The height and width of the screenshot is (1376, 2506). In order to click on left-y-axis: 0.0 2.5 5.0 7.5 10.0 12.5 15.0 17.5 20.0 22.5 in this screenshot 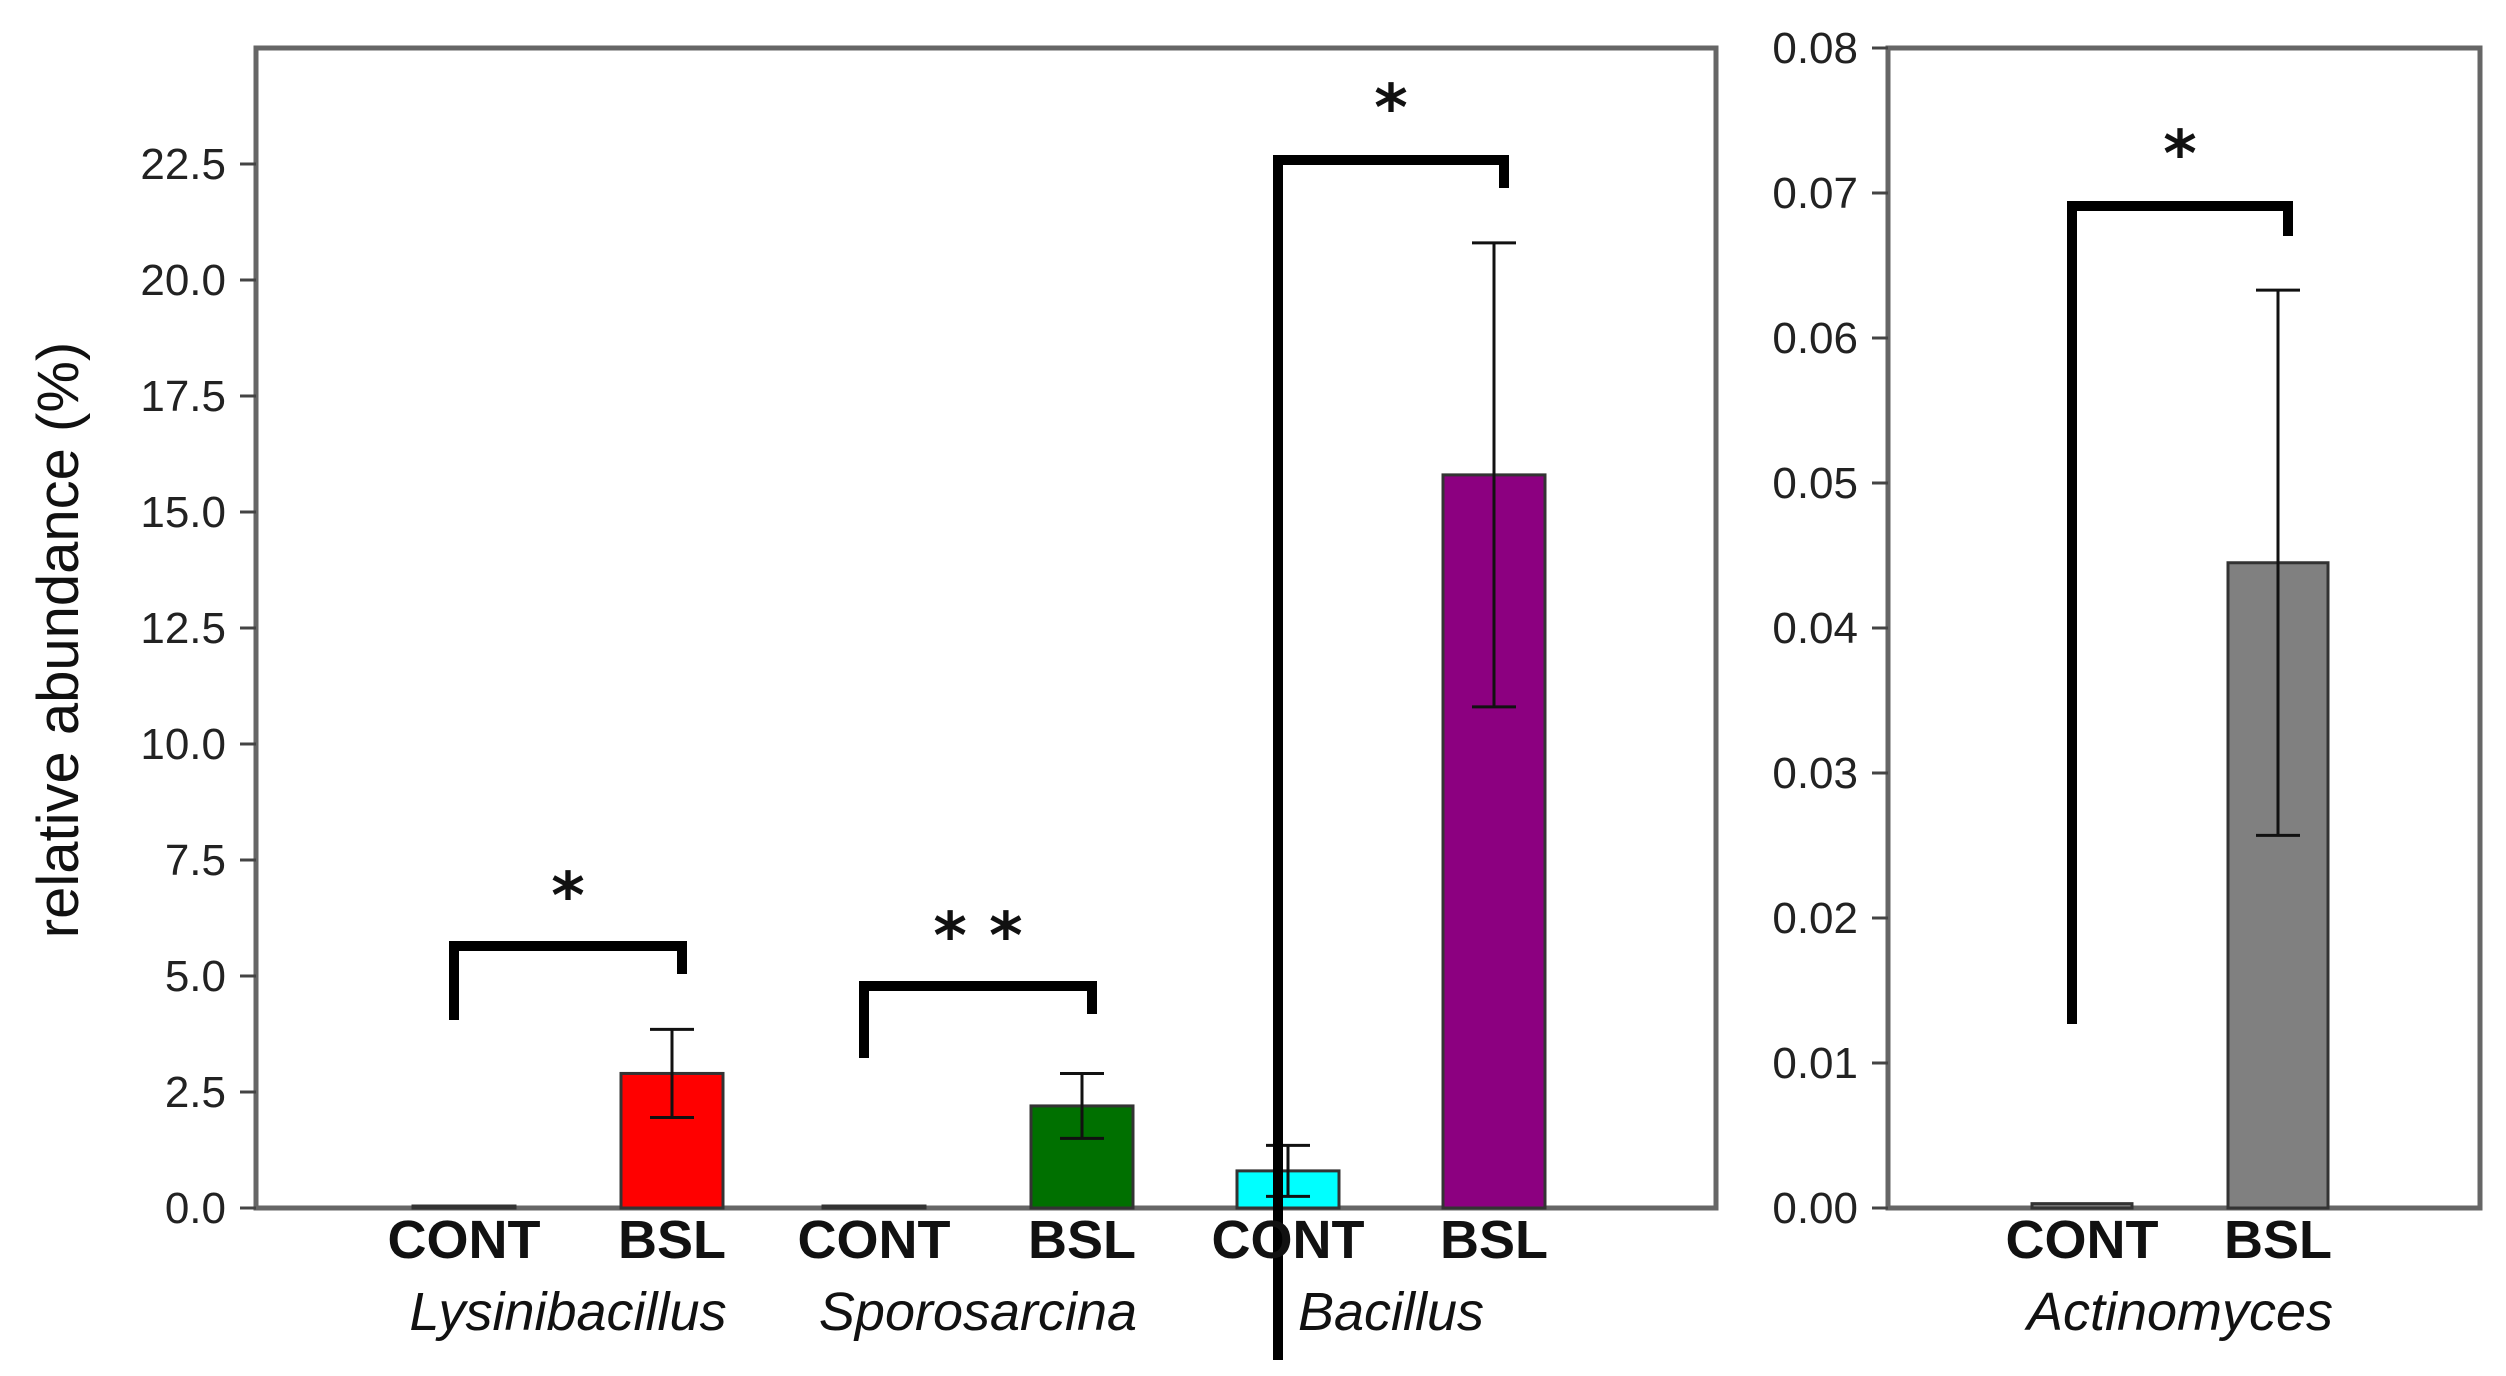, I will do `click(198, 686)`.